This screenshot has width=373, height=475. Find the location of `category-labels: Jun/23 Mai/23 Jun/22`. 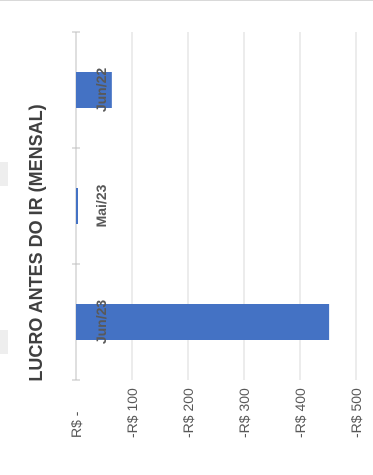

category-labels: Jun/23 Mai/23 Jun/22 is located at coordinates (101, 206).